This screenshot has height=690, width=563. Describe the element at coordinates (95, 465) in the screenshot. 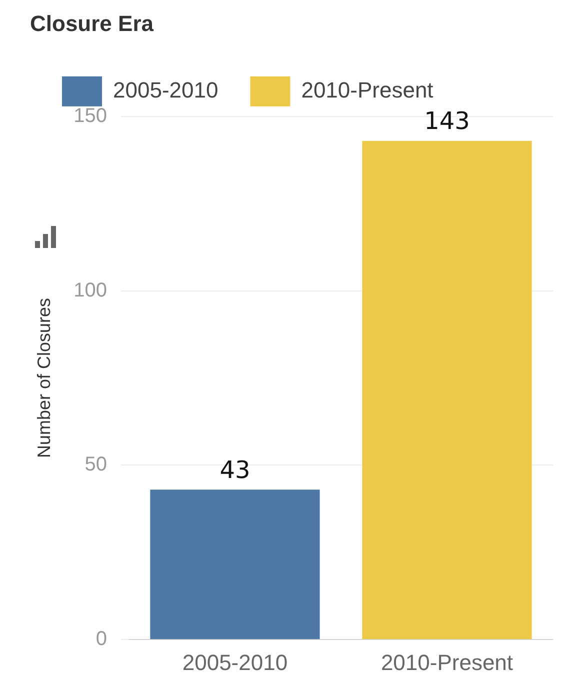

I see `y-tick-label: 50` at that location.